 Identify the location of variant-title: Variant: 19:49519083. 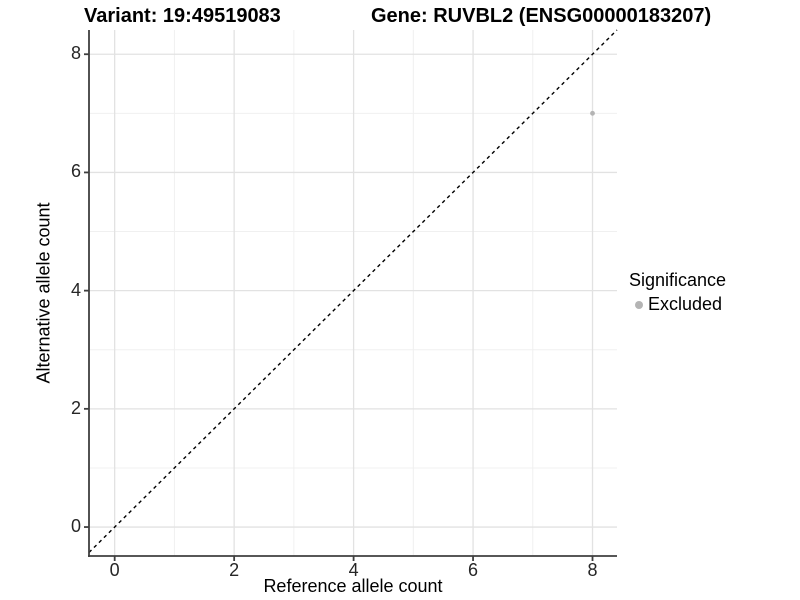
(182, 16).